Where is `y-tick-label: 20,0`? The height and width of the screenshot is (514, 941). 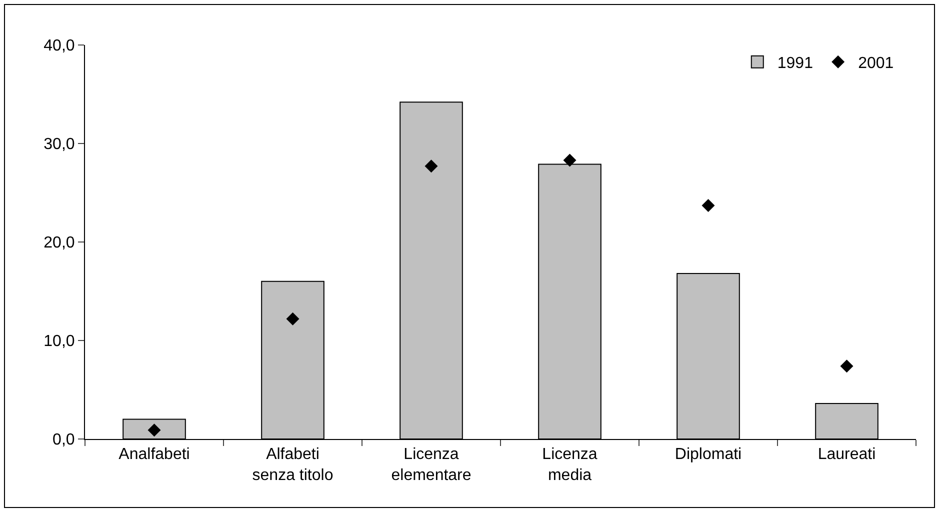
y-tick-label: 20,0 is located at coordinates (59, 243).